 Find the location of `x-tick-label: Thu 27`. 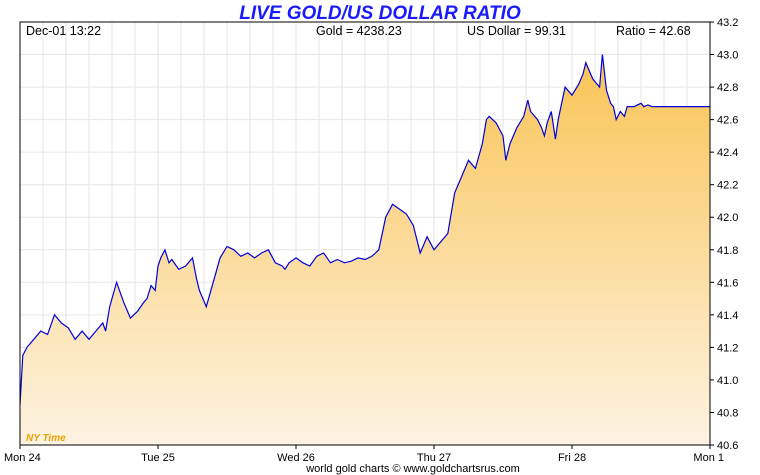

x-tick-label: Thu 27 is located at coordinates (434, 458).